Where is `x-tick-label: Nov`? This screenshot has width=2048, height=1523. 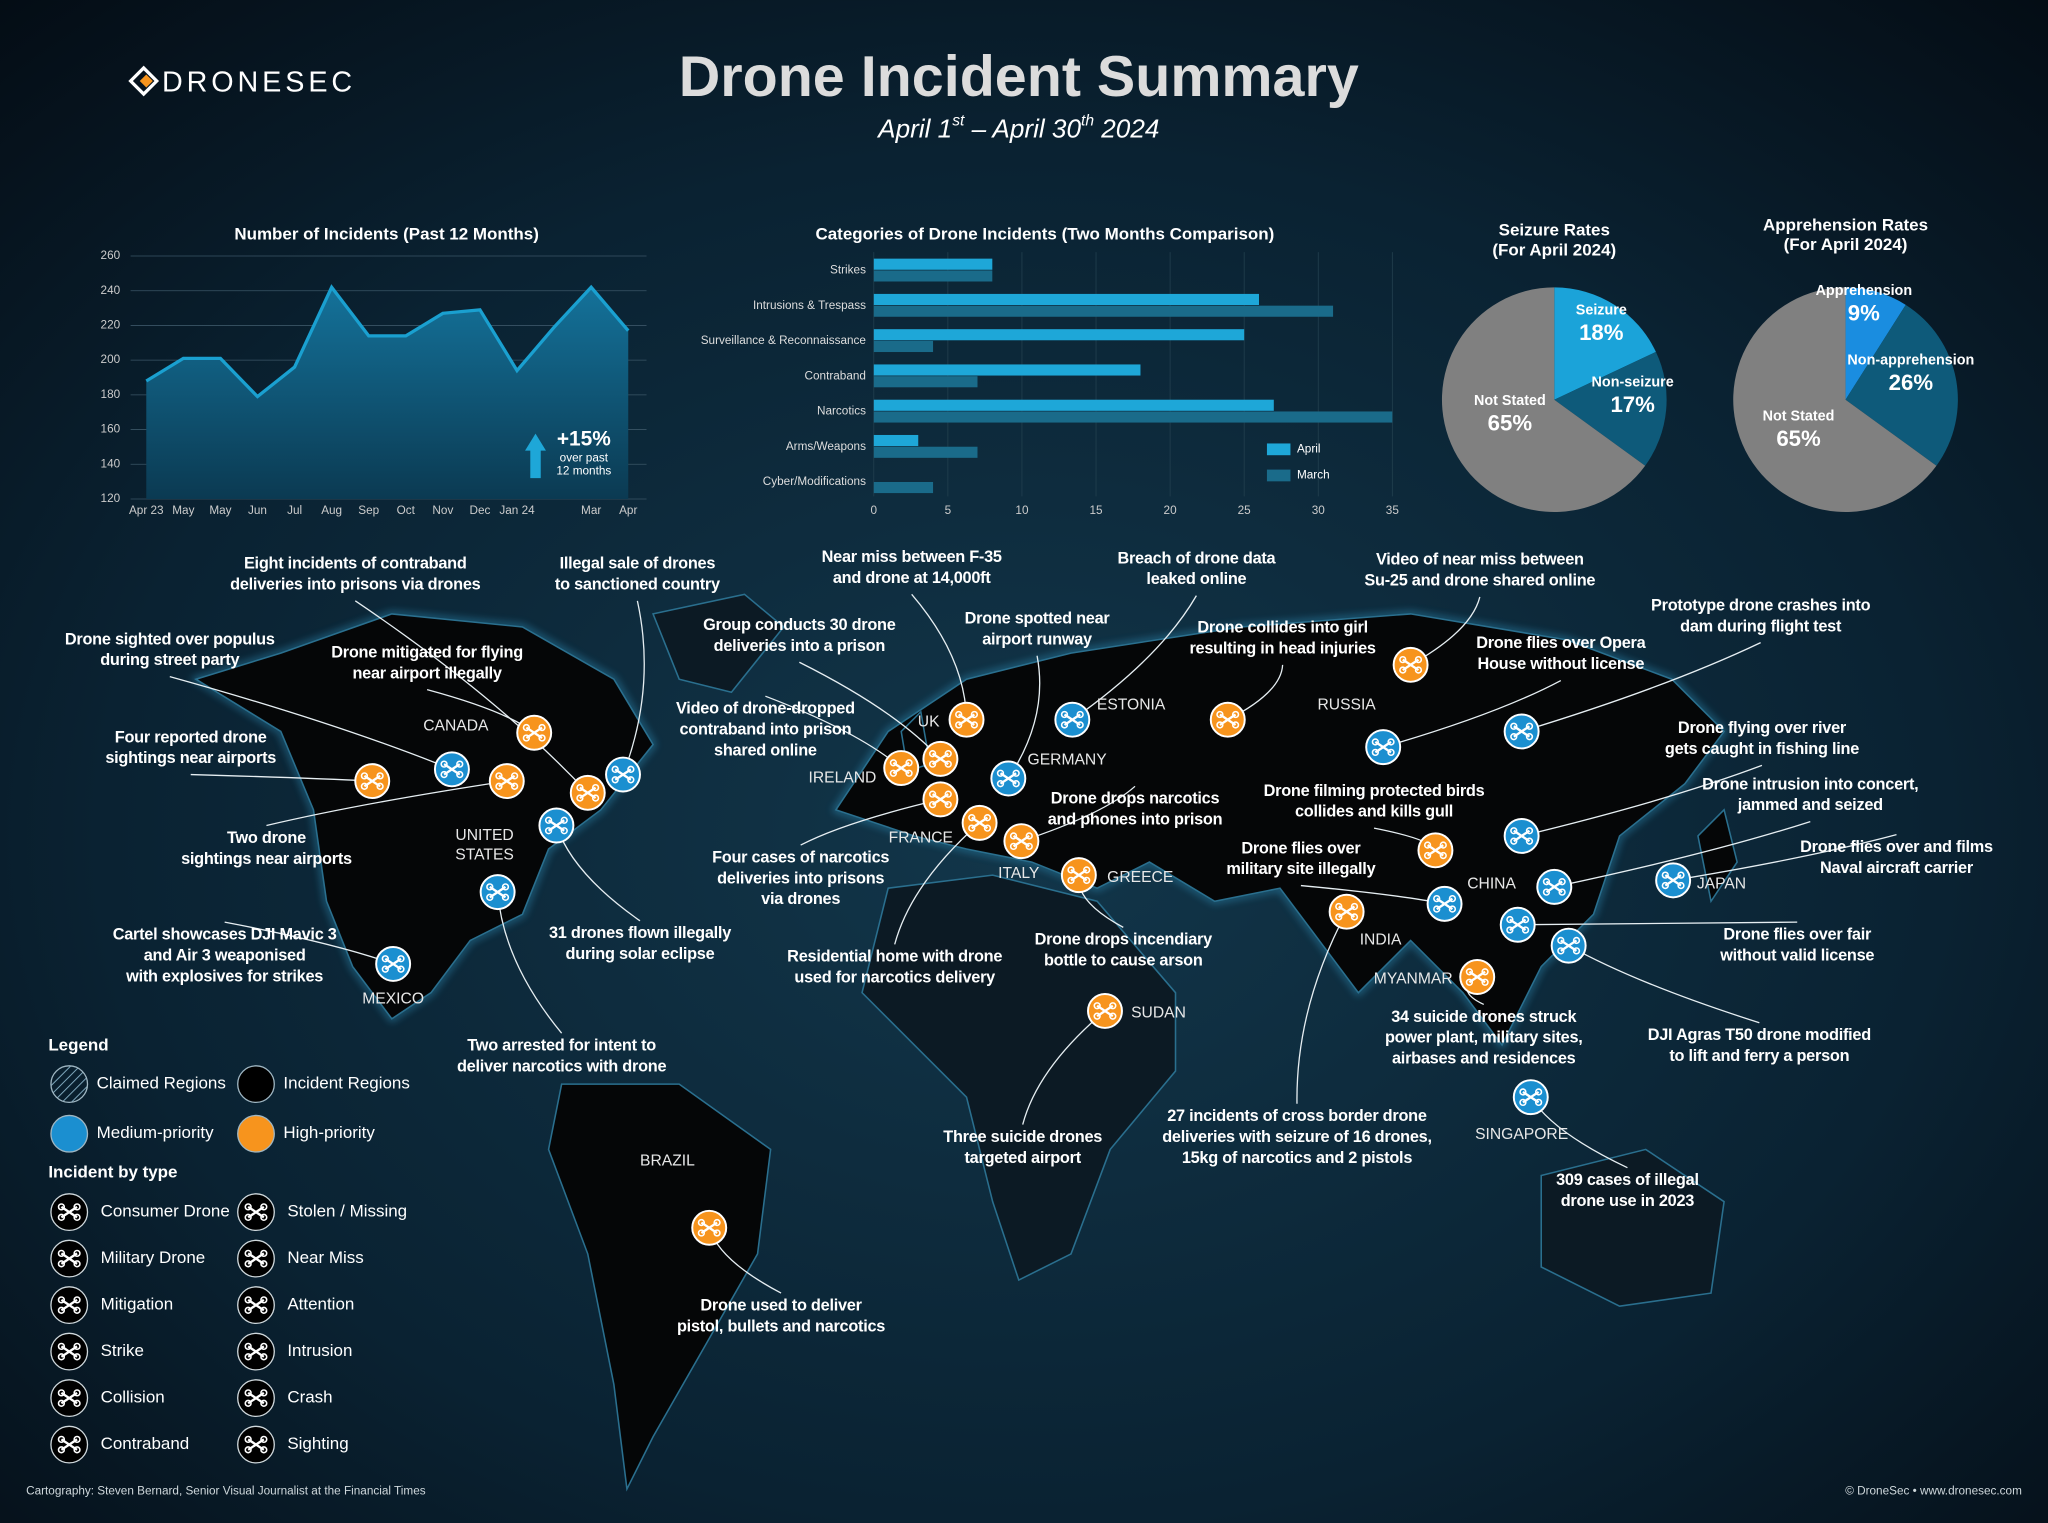 x-tick-label: Nov is located at coordinates (442, 510).